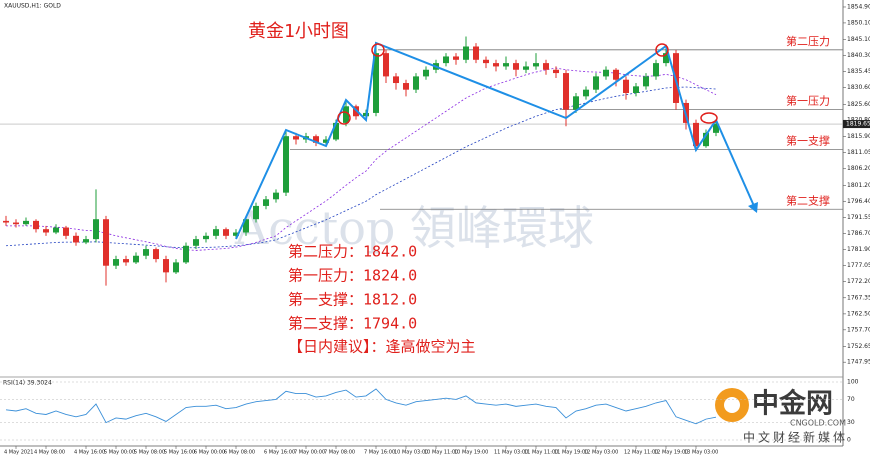 The height and width of the screenshot is (457, 870). What do you see at coordinates (808, 101) in the screenshot?
I see `level-name: 第一压力` at bounding box center [808, 101].